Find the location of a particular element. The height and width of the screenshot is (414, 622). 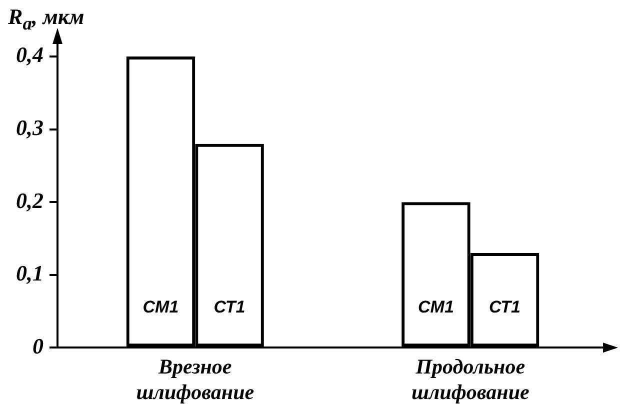

y-tick-label: 0,1 is located at coordinates (30, 273).